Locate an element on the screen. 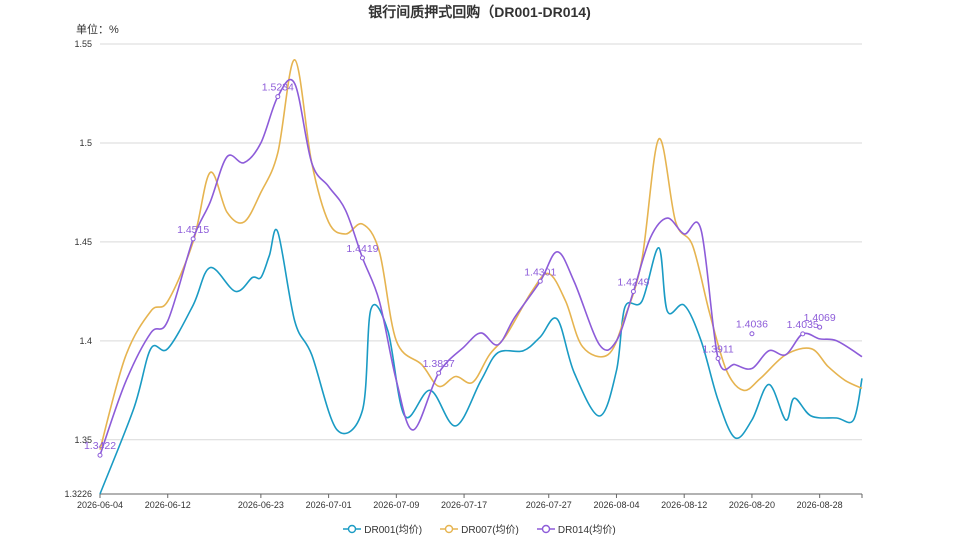  x-tick-label: 2026-06-04 is located at coordinates (100, 505).